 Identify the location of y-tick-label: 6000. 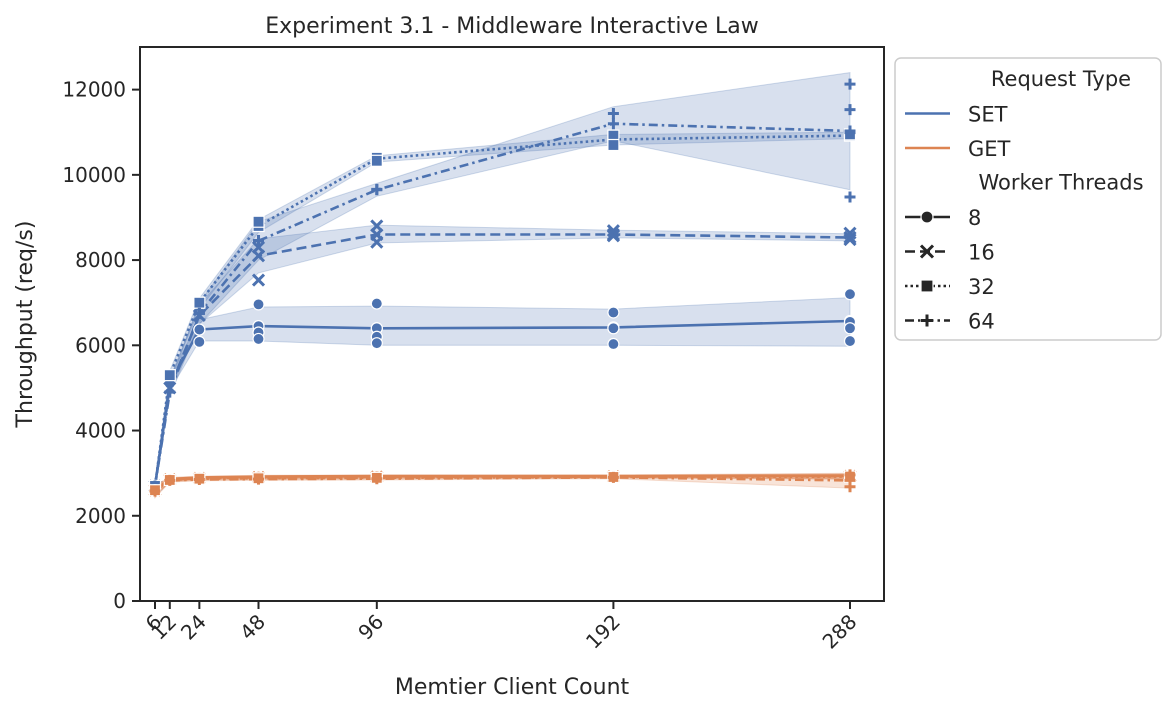
(100, 345).